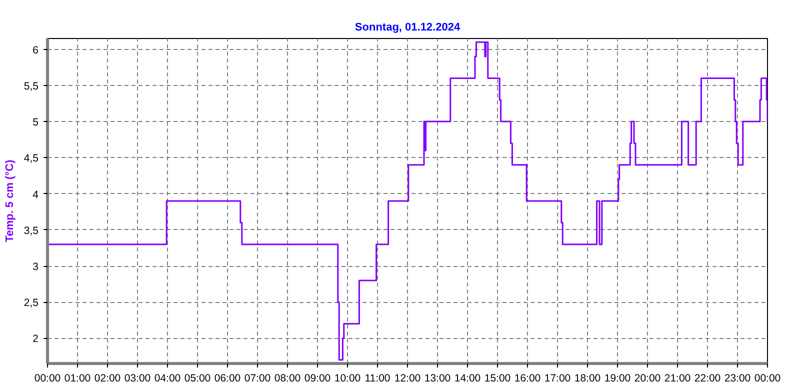  What do you see at coordinates (707, 378) in the screenshot?
I see `x-tick-label: 22:00` at bounding box center [707, 378].